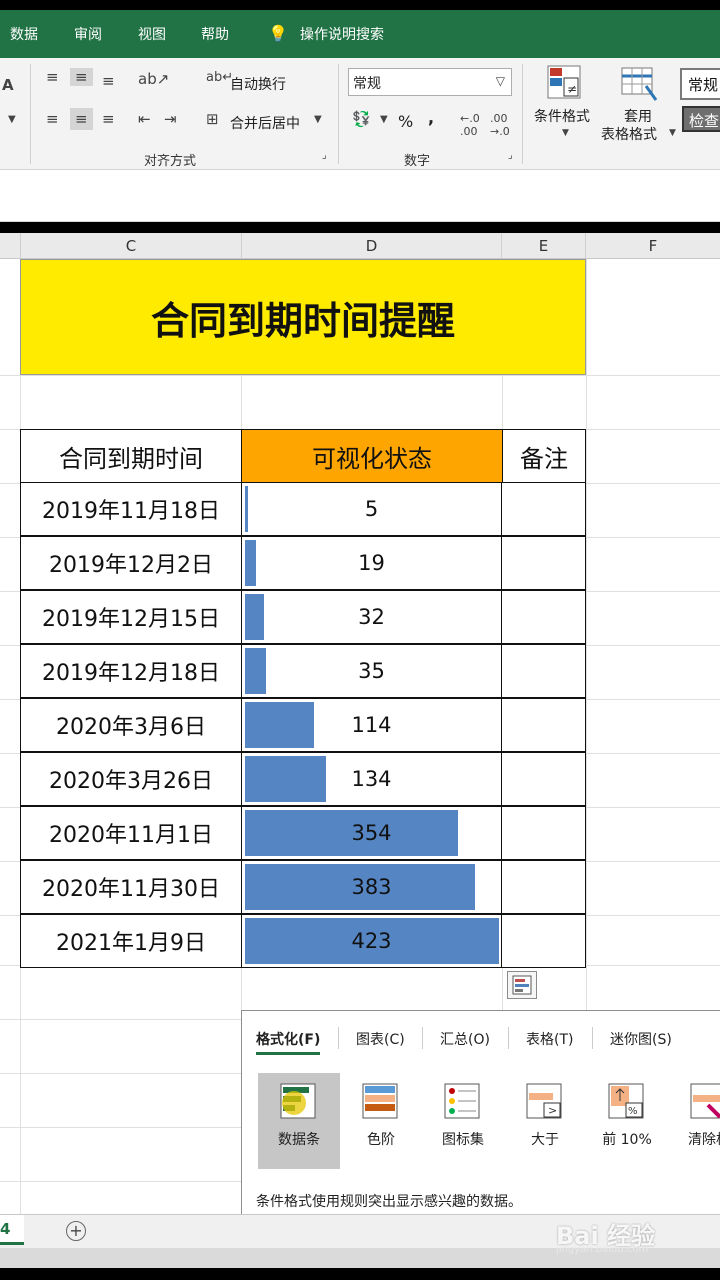 The image size is (720, 1280). Describe the element at coordinates (703, 85) in the screenshot. I see `cell-style-normal-label: 常规` at that location.